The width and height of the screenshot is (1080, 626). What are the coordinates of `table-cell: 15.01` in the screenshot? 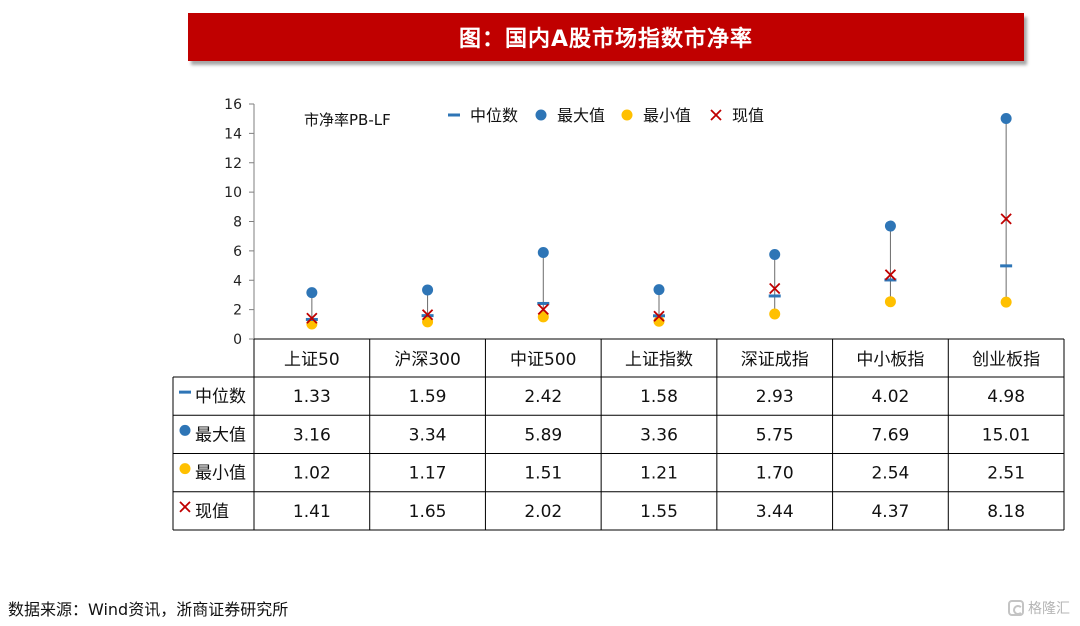 It's located at (1006, 435).